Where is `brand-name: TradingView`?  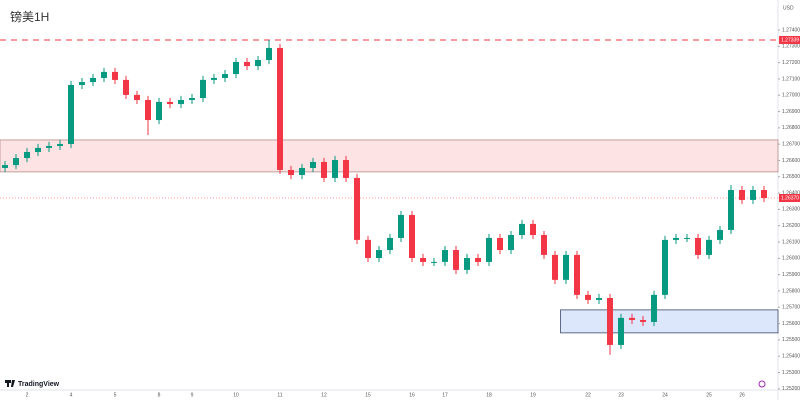
brand-name: TradingView is located at coordinates (39, 384).